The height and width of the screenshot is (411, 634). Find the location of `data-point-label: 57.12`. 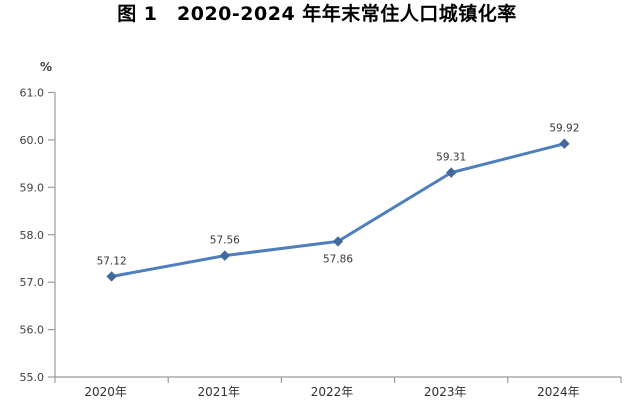

data-point-label: 57.12 is located at coordinates (112, 261).